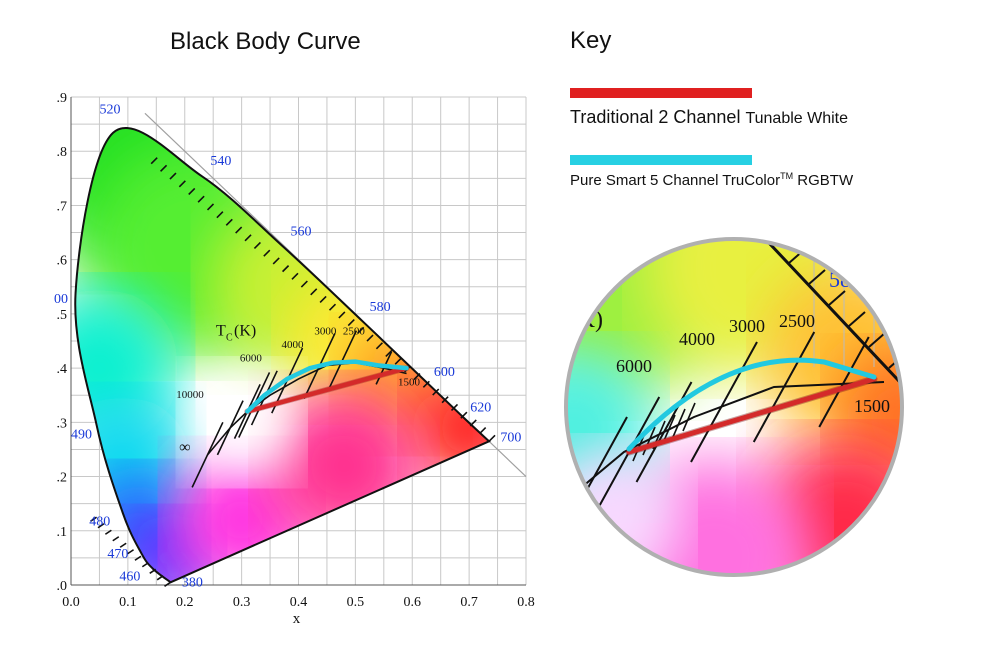  Describe the element at coordinates (526, 602) in the screenshot. I see `x-tick-label: 0.8` at that location.